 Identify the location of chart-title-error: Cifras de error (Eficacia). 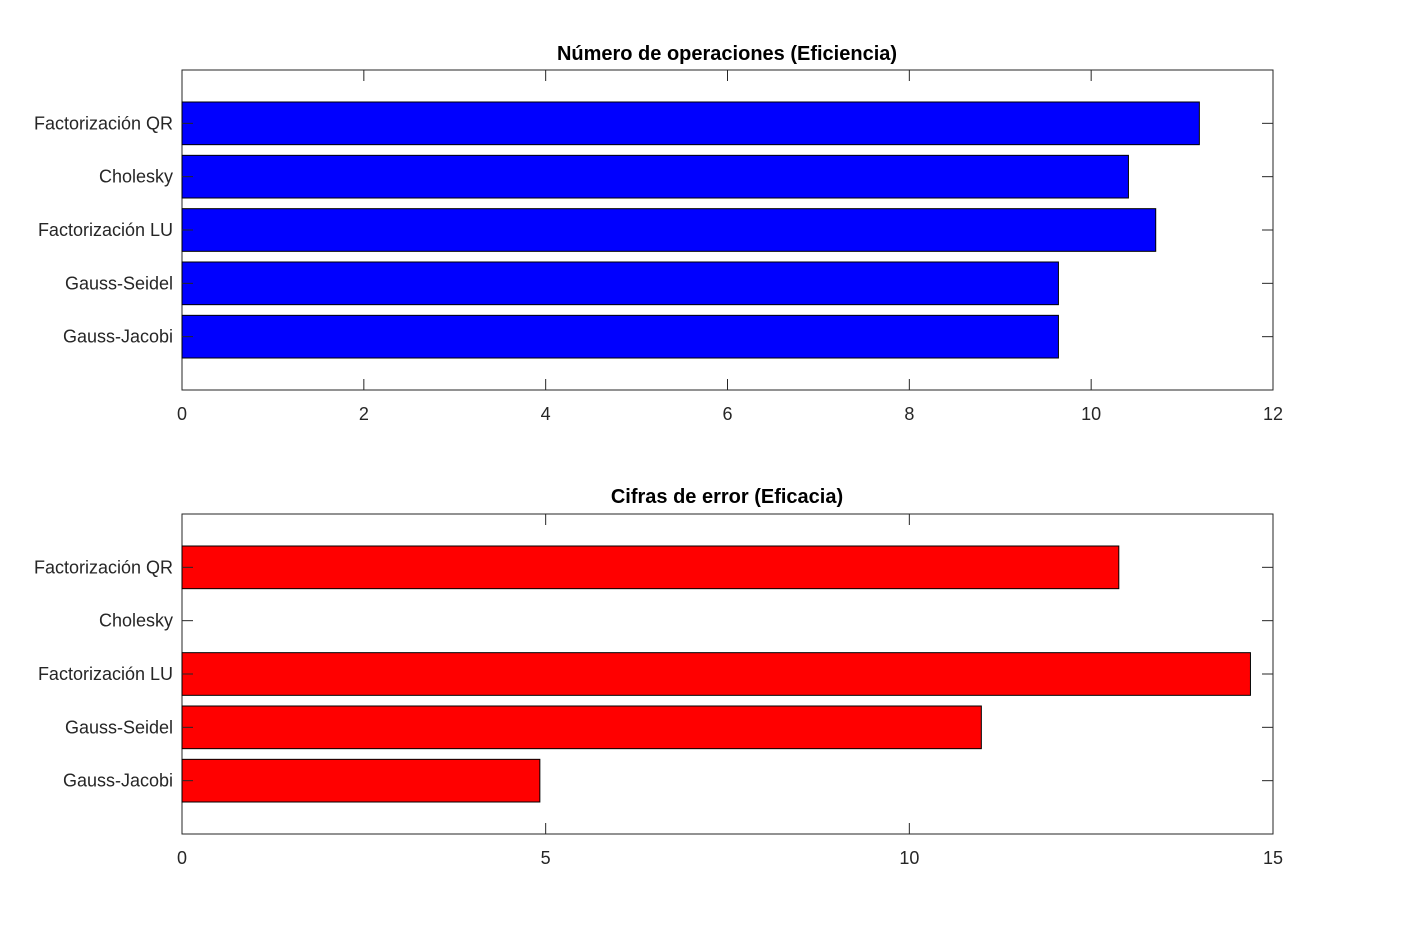
(727, 497).